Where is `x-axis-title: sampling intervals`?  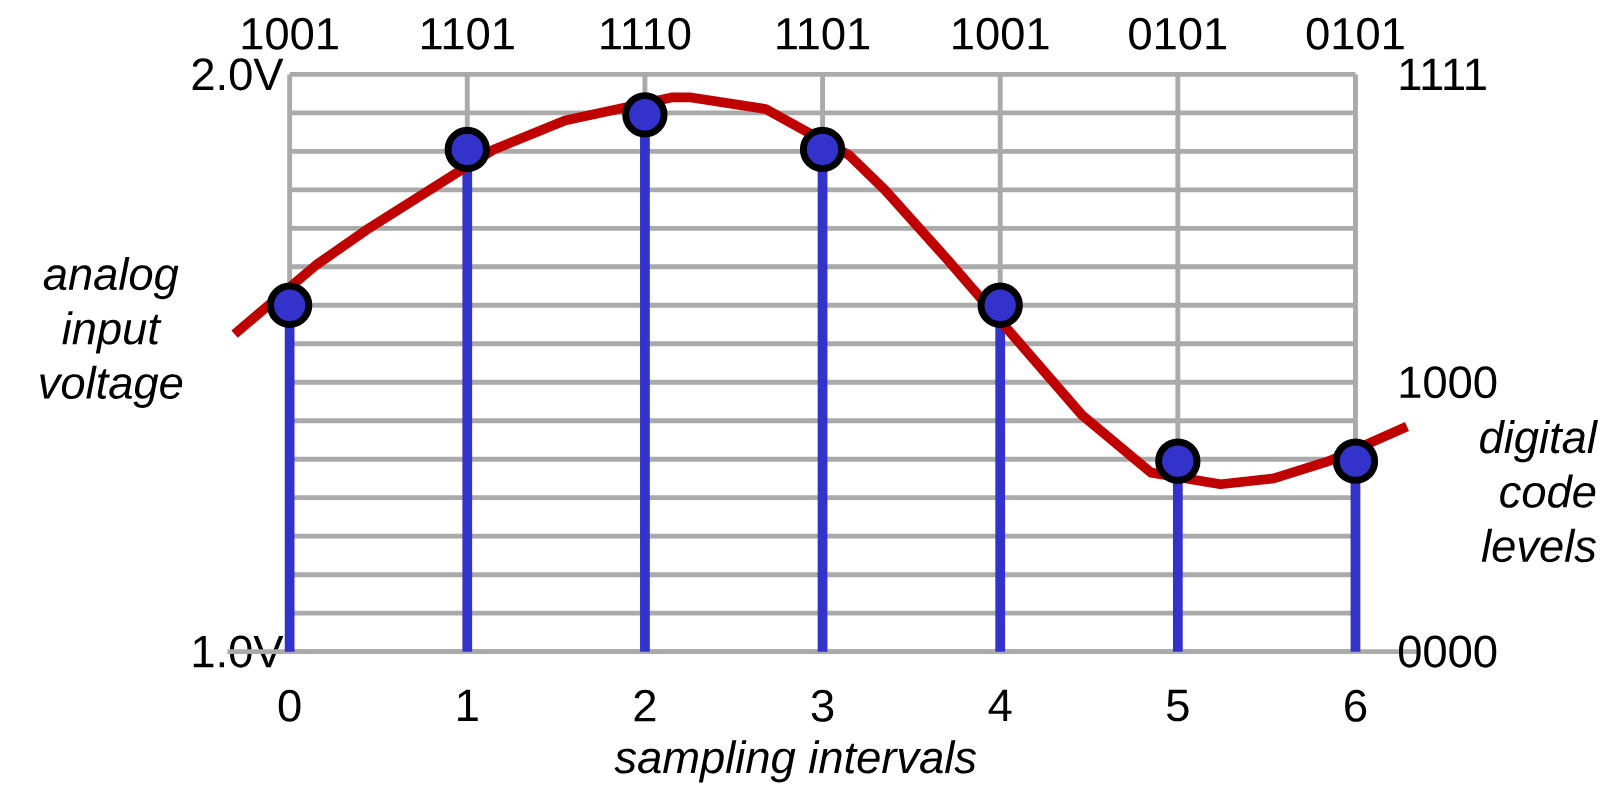 x-axis-title: sampling intervals is located at coordinates (795, 761).